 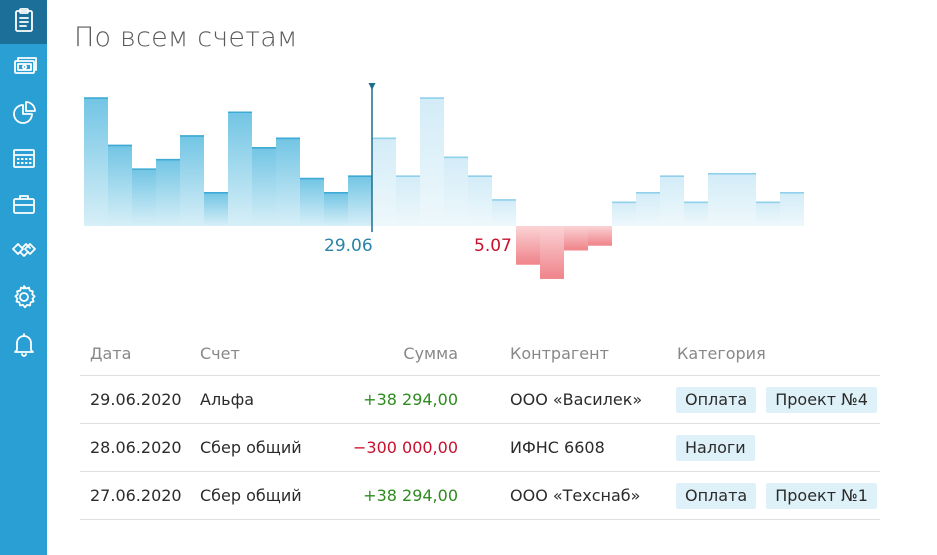 I want to click on category-tag: Проект №1, so click(x=821, y=496).